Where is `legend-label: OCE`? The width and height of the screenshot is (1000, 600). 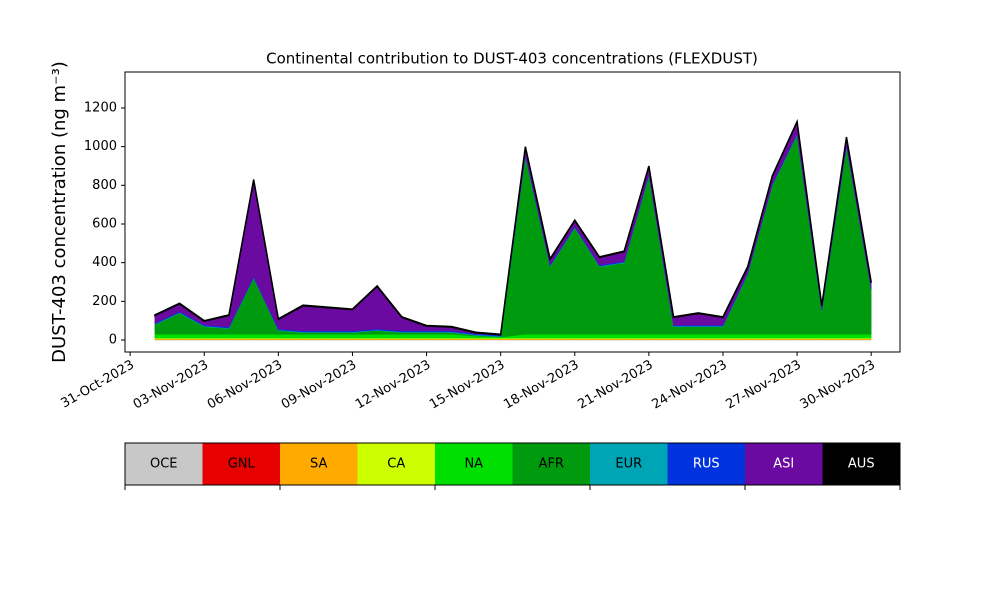 legend-label: OCE is located at coordinates (164, 464).